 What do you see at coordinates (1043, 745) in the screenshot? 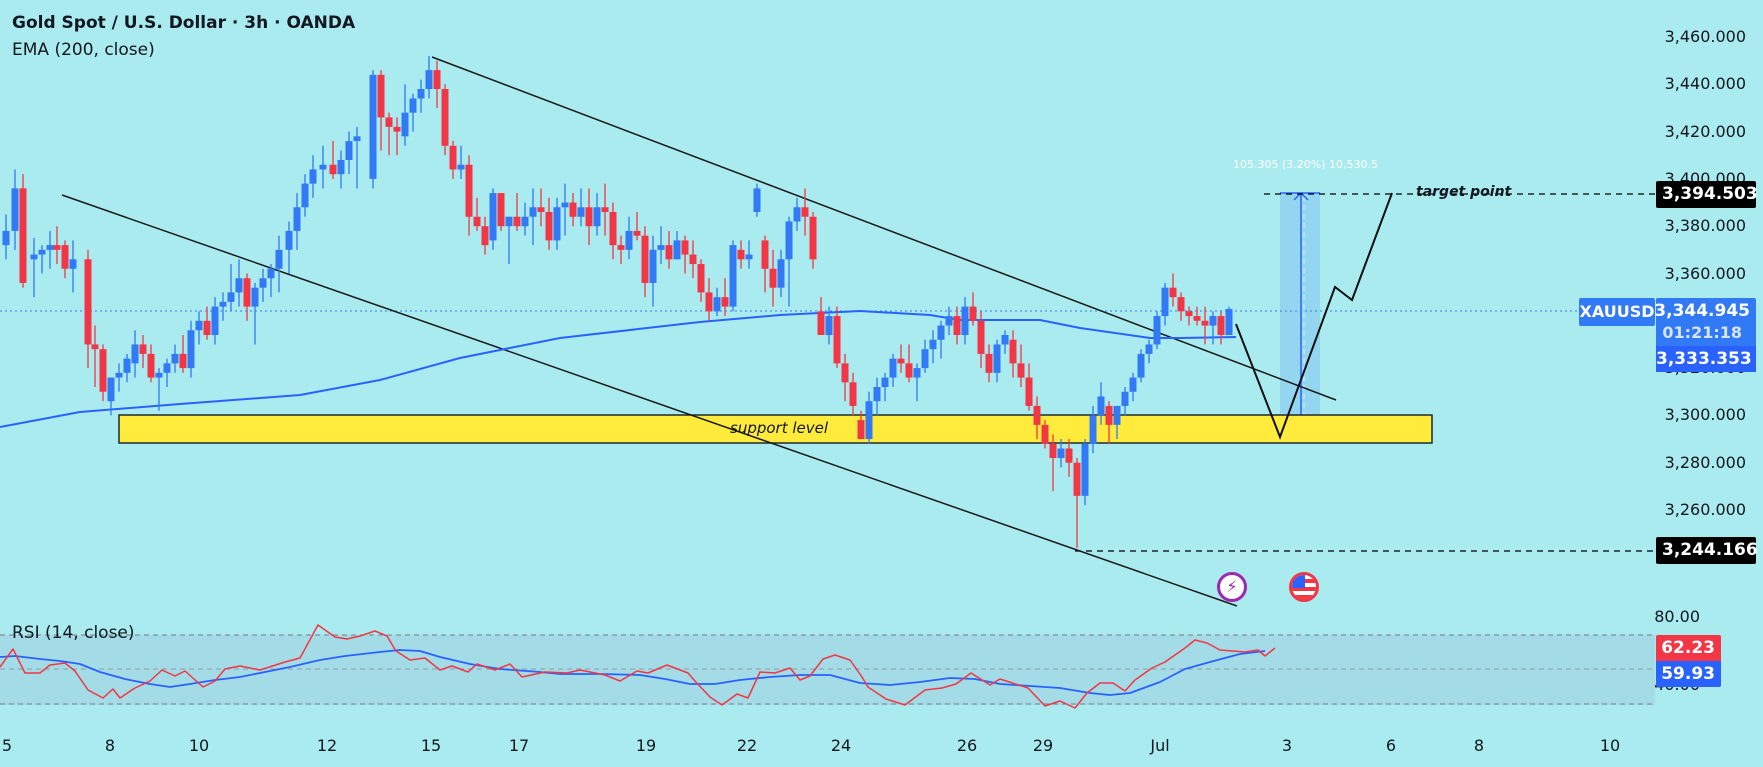
I see `time-axis-label: 29` at bounding box center [1043, 745].